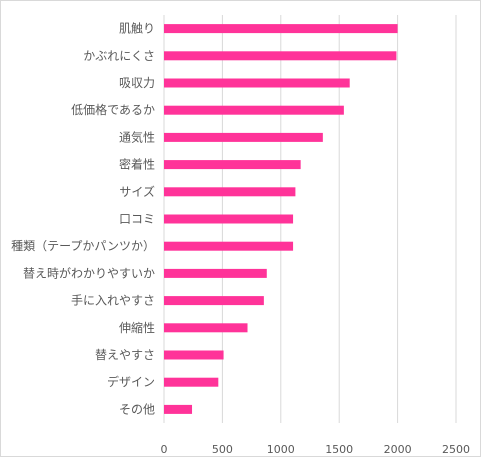 The image size is (481, 458). What do you see at coordinates (398, 449) in the screenshot?
I see `x-tick-label: 2000` at bounding box center [398, 449].